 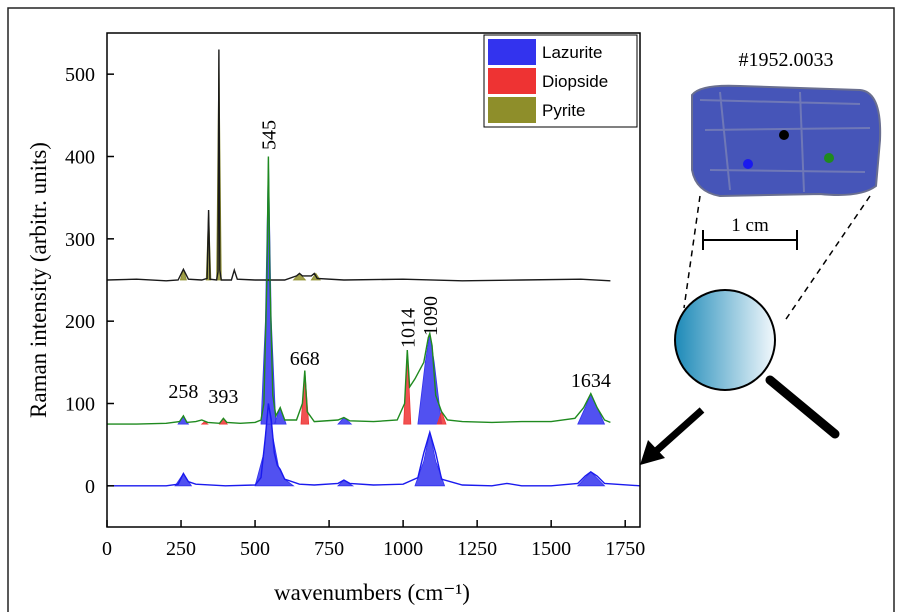 What do you see at coordinates (372, 592) in the screenshot?
I see `x-axis-title: wavenumbers (cm⁻¹)` at bounding box center [372, 592].